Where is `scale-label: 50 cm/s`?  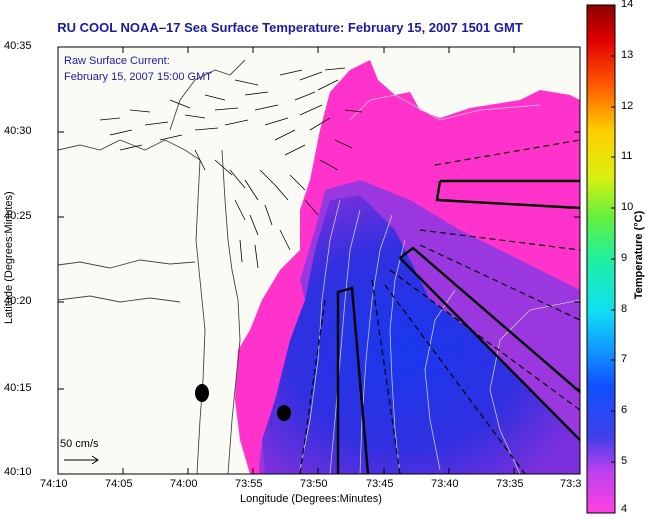 scale-label: 50 cm/s is located at coordinates (79, 444).